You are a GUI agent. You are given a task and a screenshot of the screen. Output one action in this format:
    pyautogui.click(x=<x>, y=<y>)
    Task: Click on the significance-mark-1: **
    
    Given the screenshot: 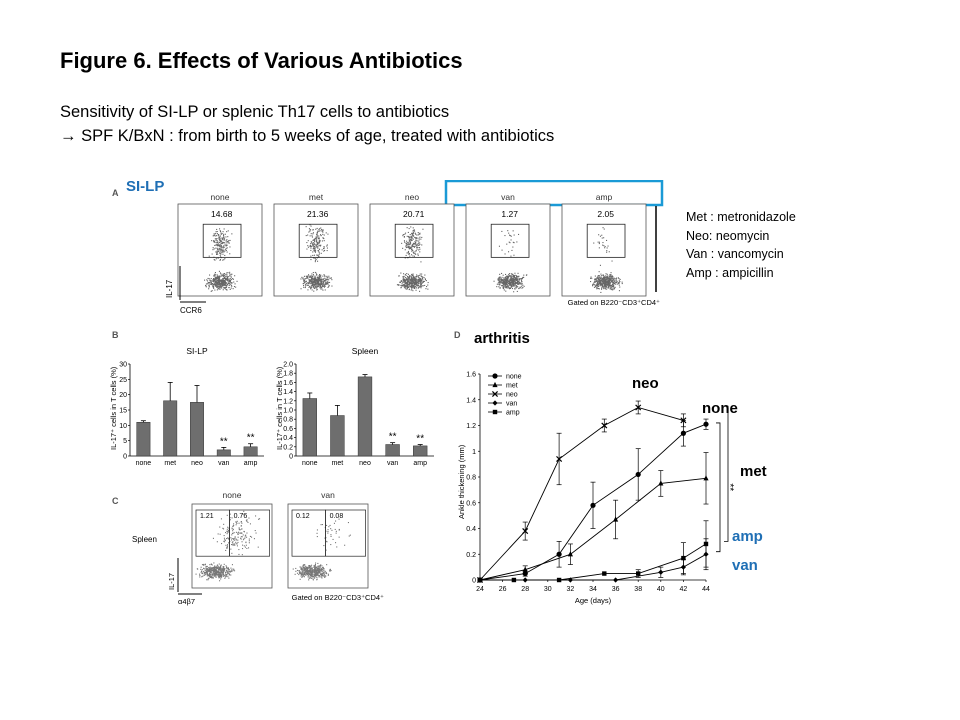 What is the action you would take?
    pyautogui.click(x=729, y=487)
    